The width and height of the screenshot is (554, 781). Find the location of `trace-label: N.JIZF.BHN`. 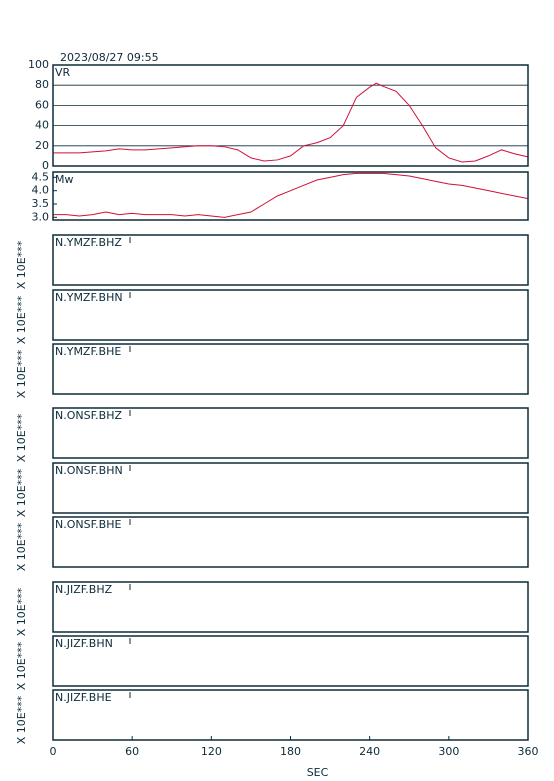

trace-label: N.JIZF.BHN is located at coordinates (84, 643).